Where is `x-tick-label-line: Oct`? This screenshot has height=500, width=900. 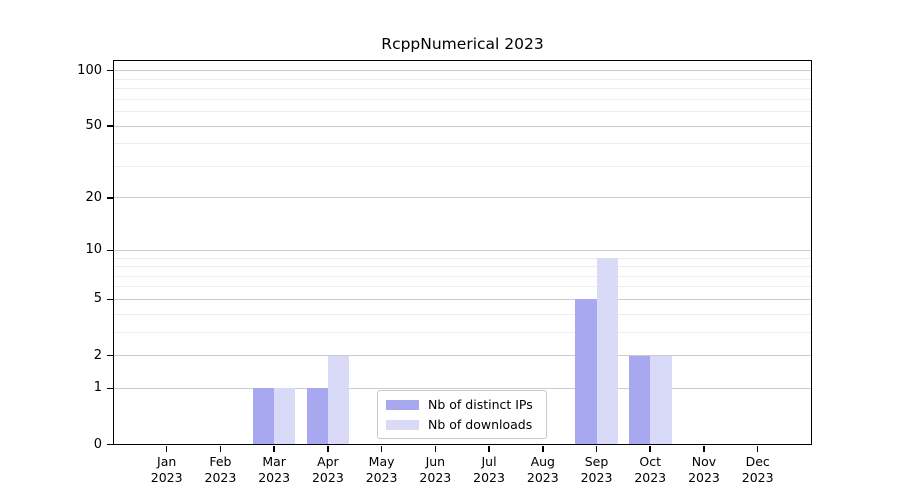 x-tick-label-line: Oct is located at coordinates (650, 461).